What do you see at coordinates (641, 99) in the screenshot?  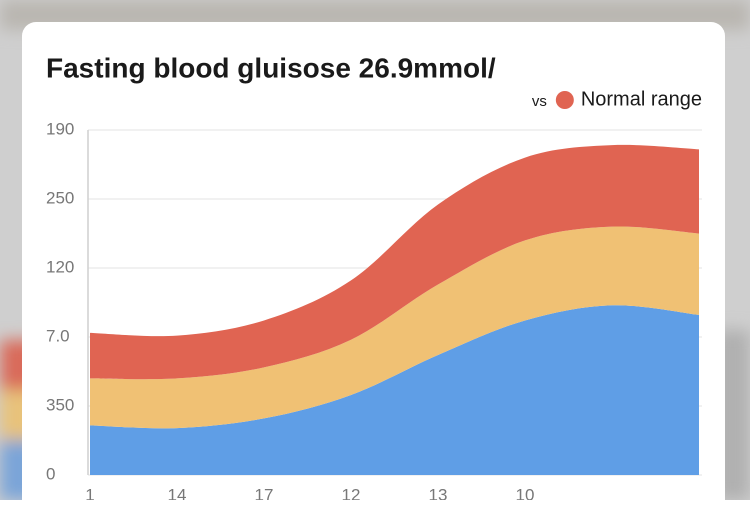 I see `legend-label: Normal range` at bounding box center [641, 99].